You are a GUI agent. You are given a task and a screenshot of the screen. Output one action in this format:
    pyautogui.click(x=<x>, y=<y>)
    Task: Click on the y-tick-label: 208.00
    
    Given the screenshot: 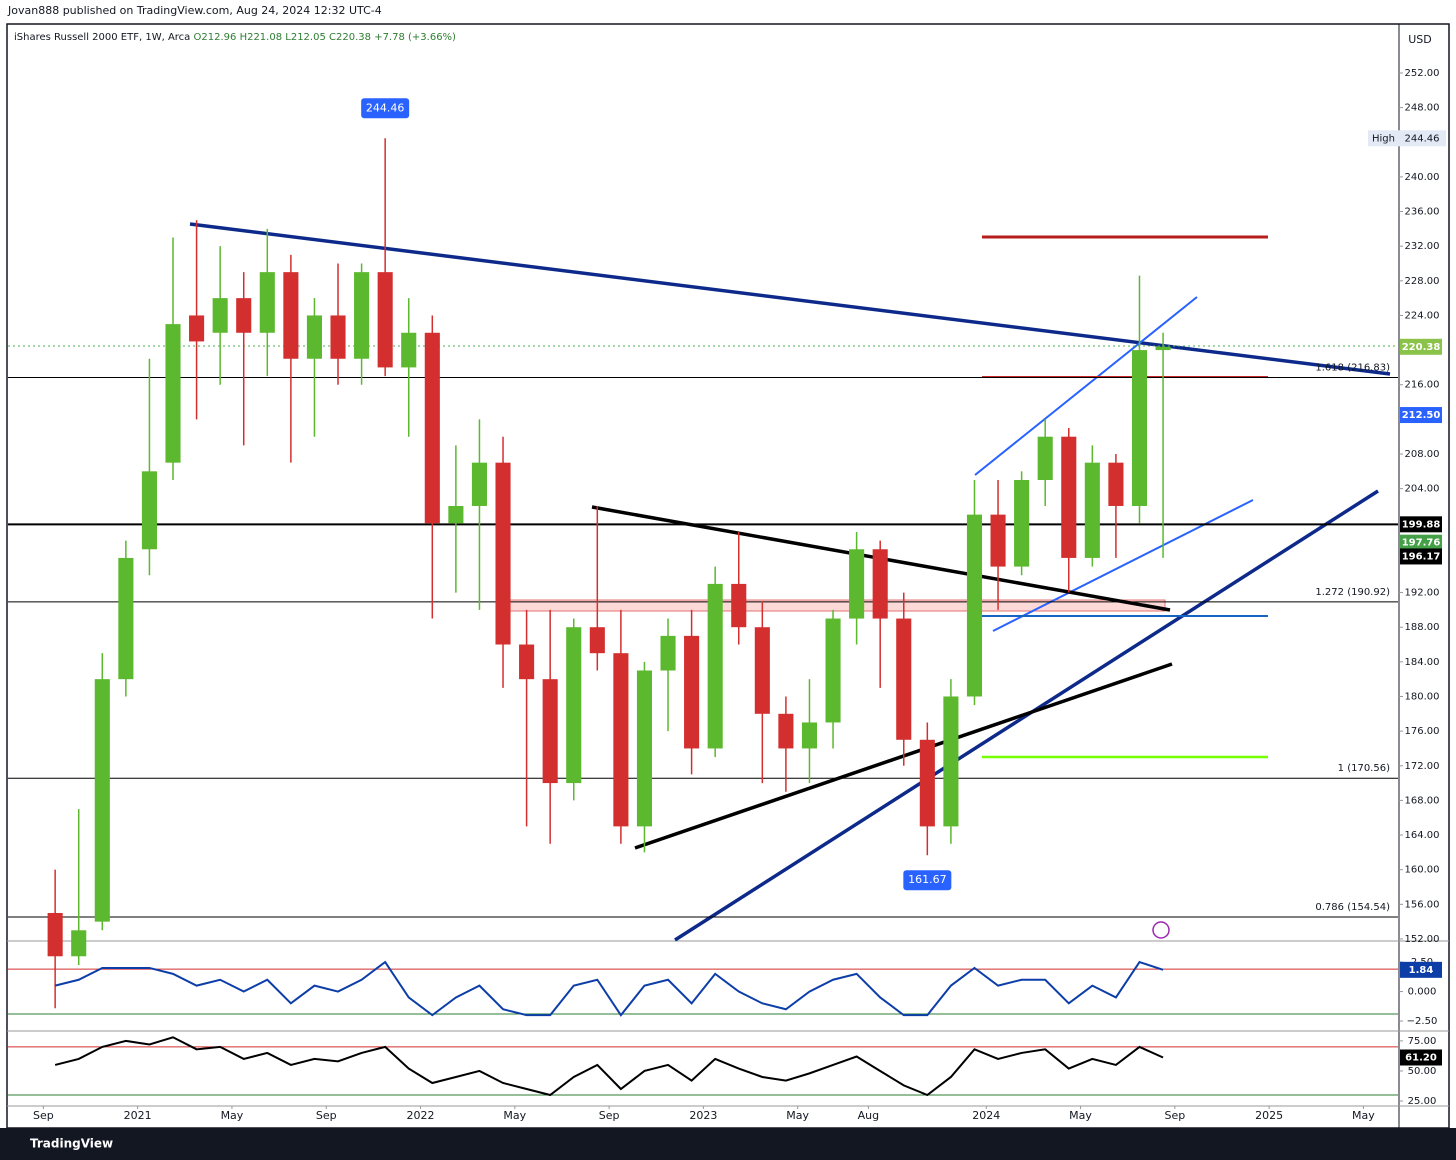 What is the action you would take?
    pyautogui.click(x=1422, y=454)
    